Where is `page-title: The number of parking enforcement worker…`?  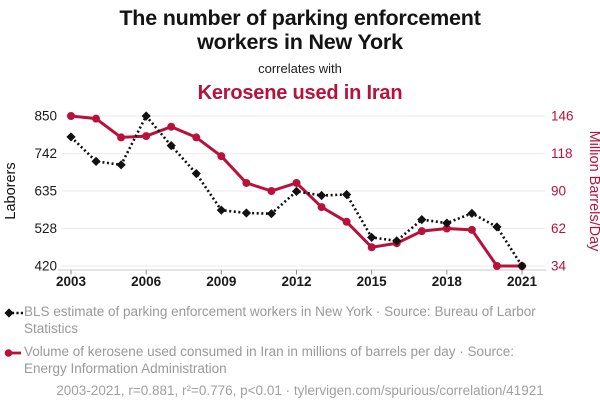
page-title: The number of parking enforcement worker… is located at coordinates (300, 30).